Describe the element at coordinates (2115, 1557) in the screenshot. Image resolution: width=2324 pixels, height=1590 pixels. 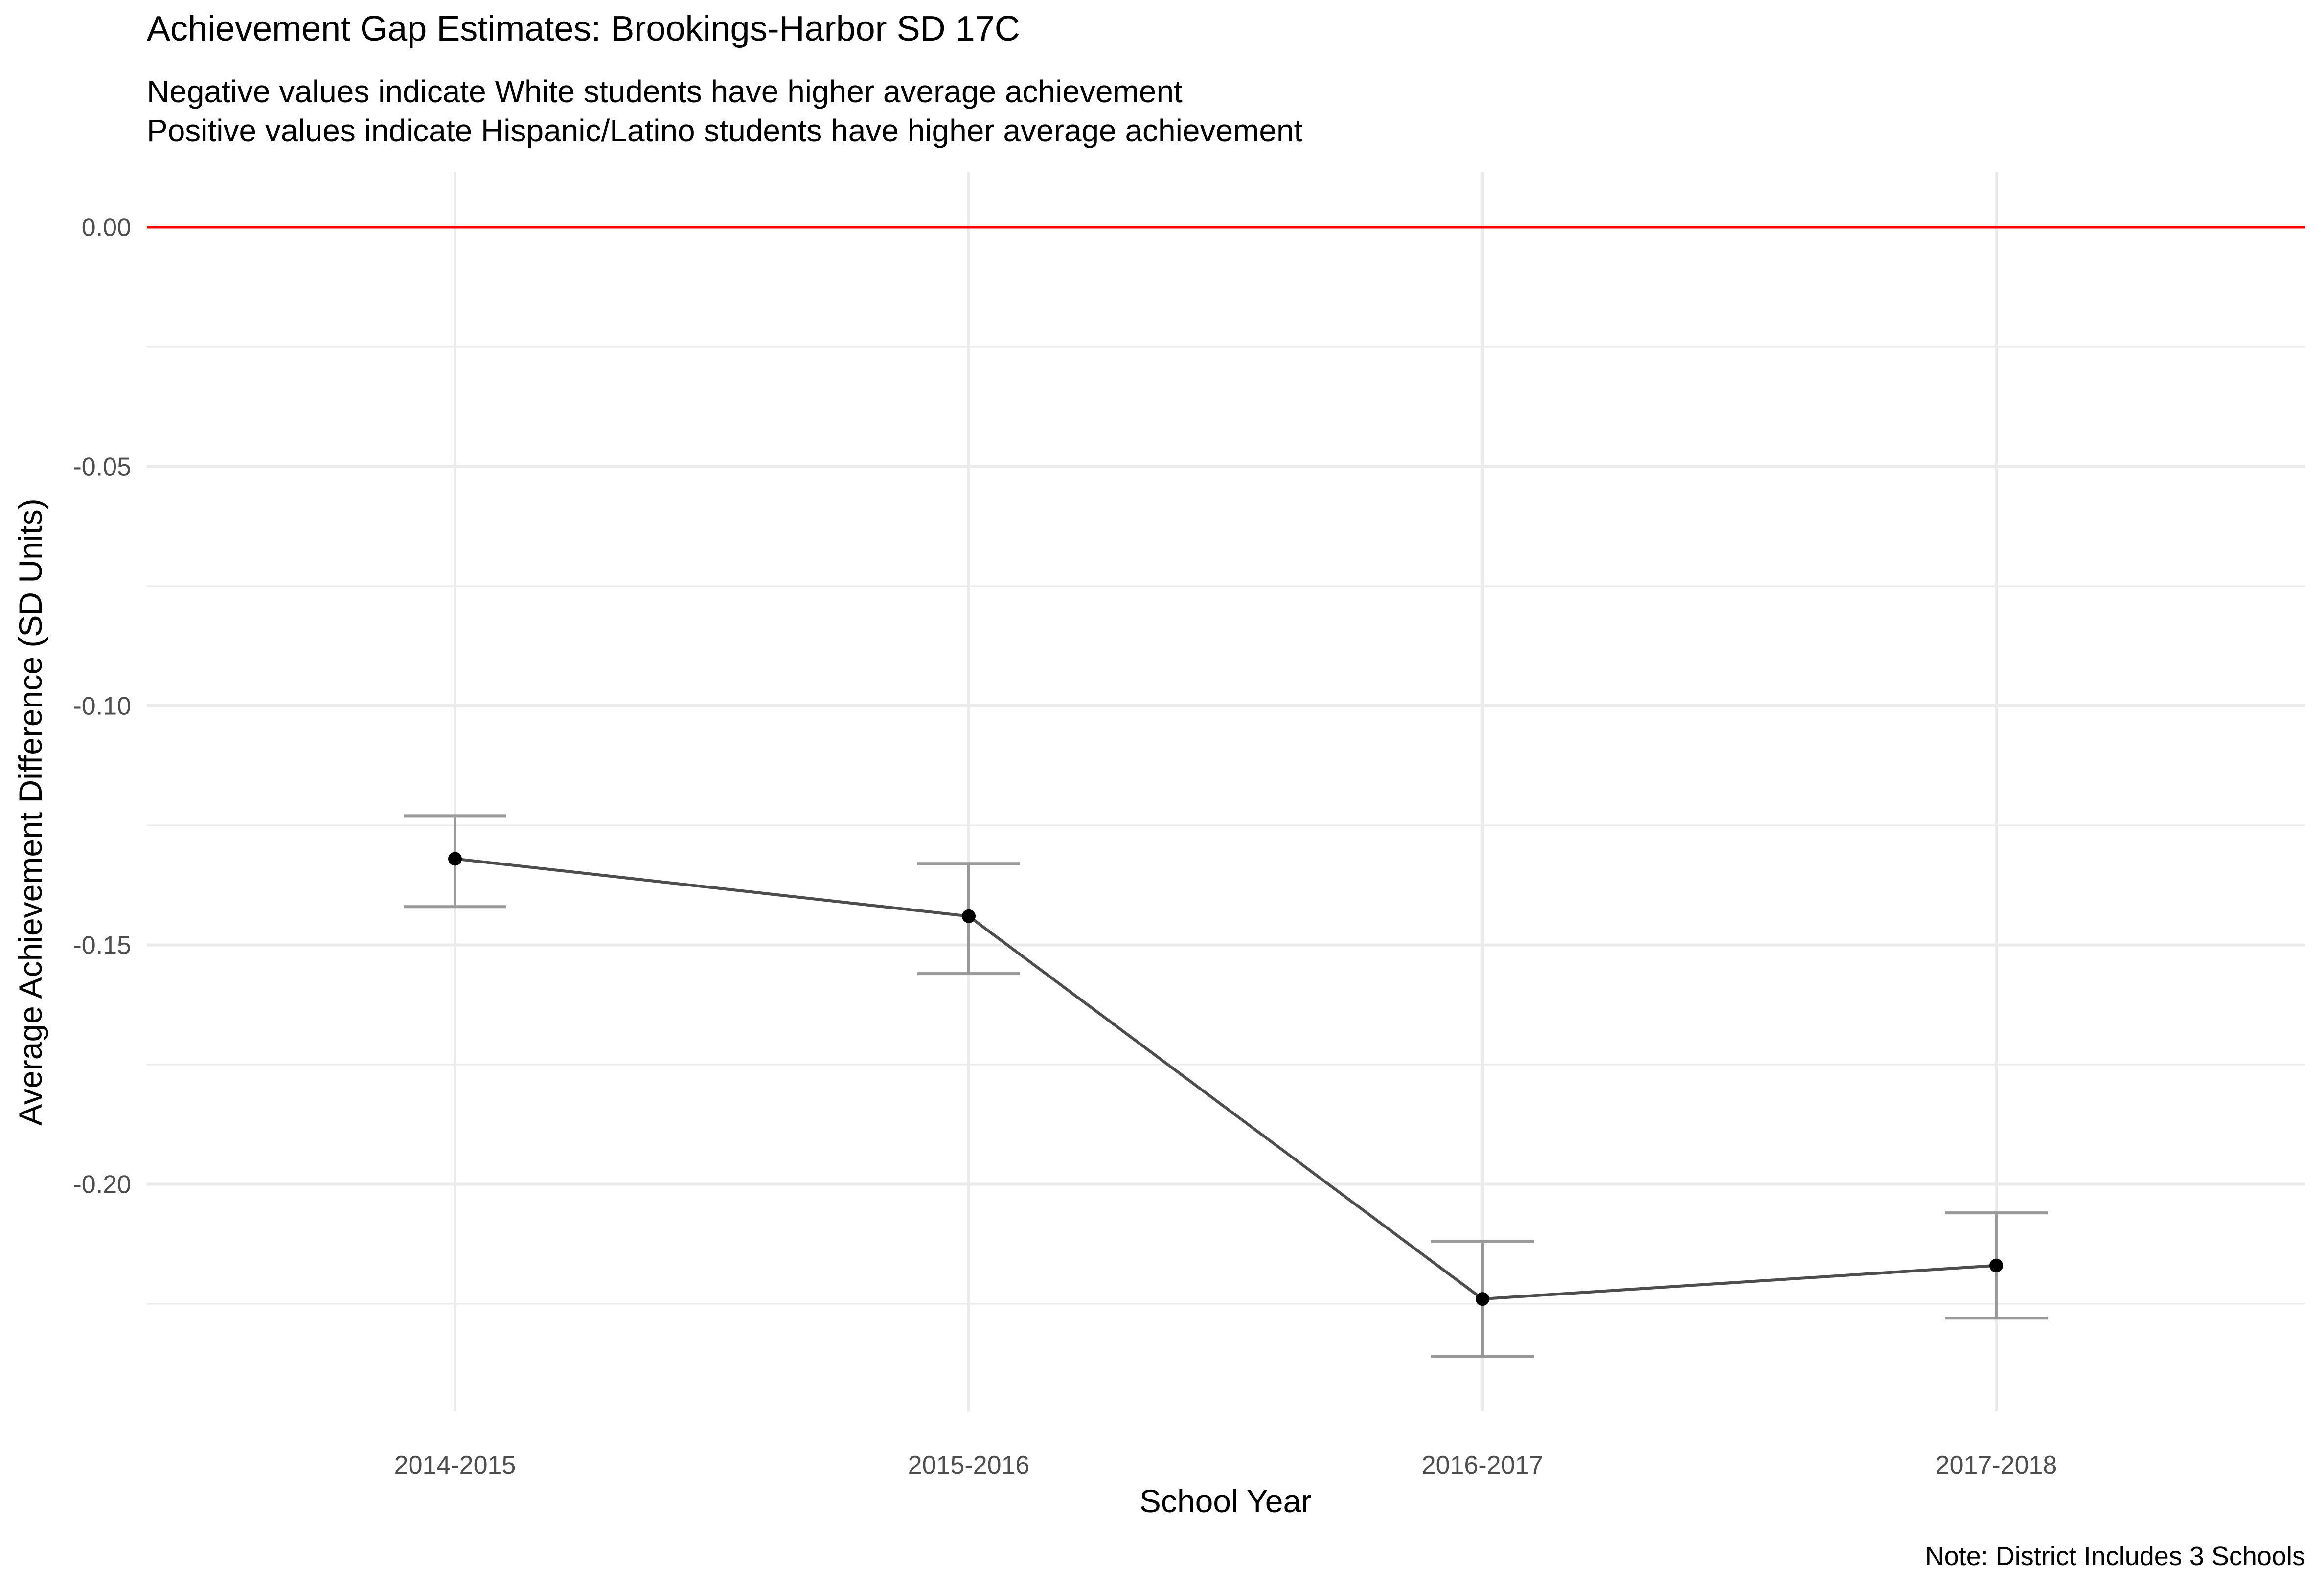
I see `chart-caption: Note: District Includes 3 Schools` at that location.